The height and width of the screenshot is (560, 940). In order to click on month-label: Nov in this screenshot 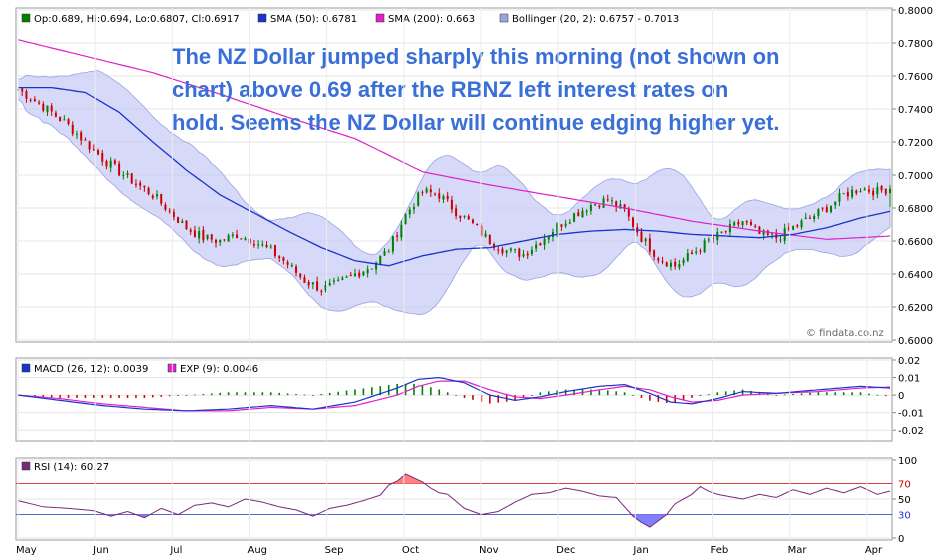, I will do `click(489, 550)`.